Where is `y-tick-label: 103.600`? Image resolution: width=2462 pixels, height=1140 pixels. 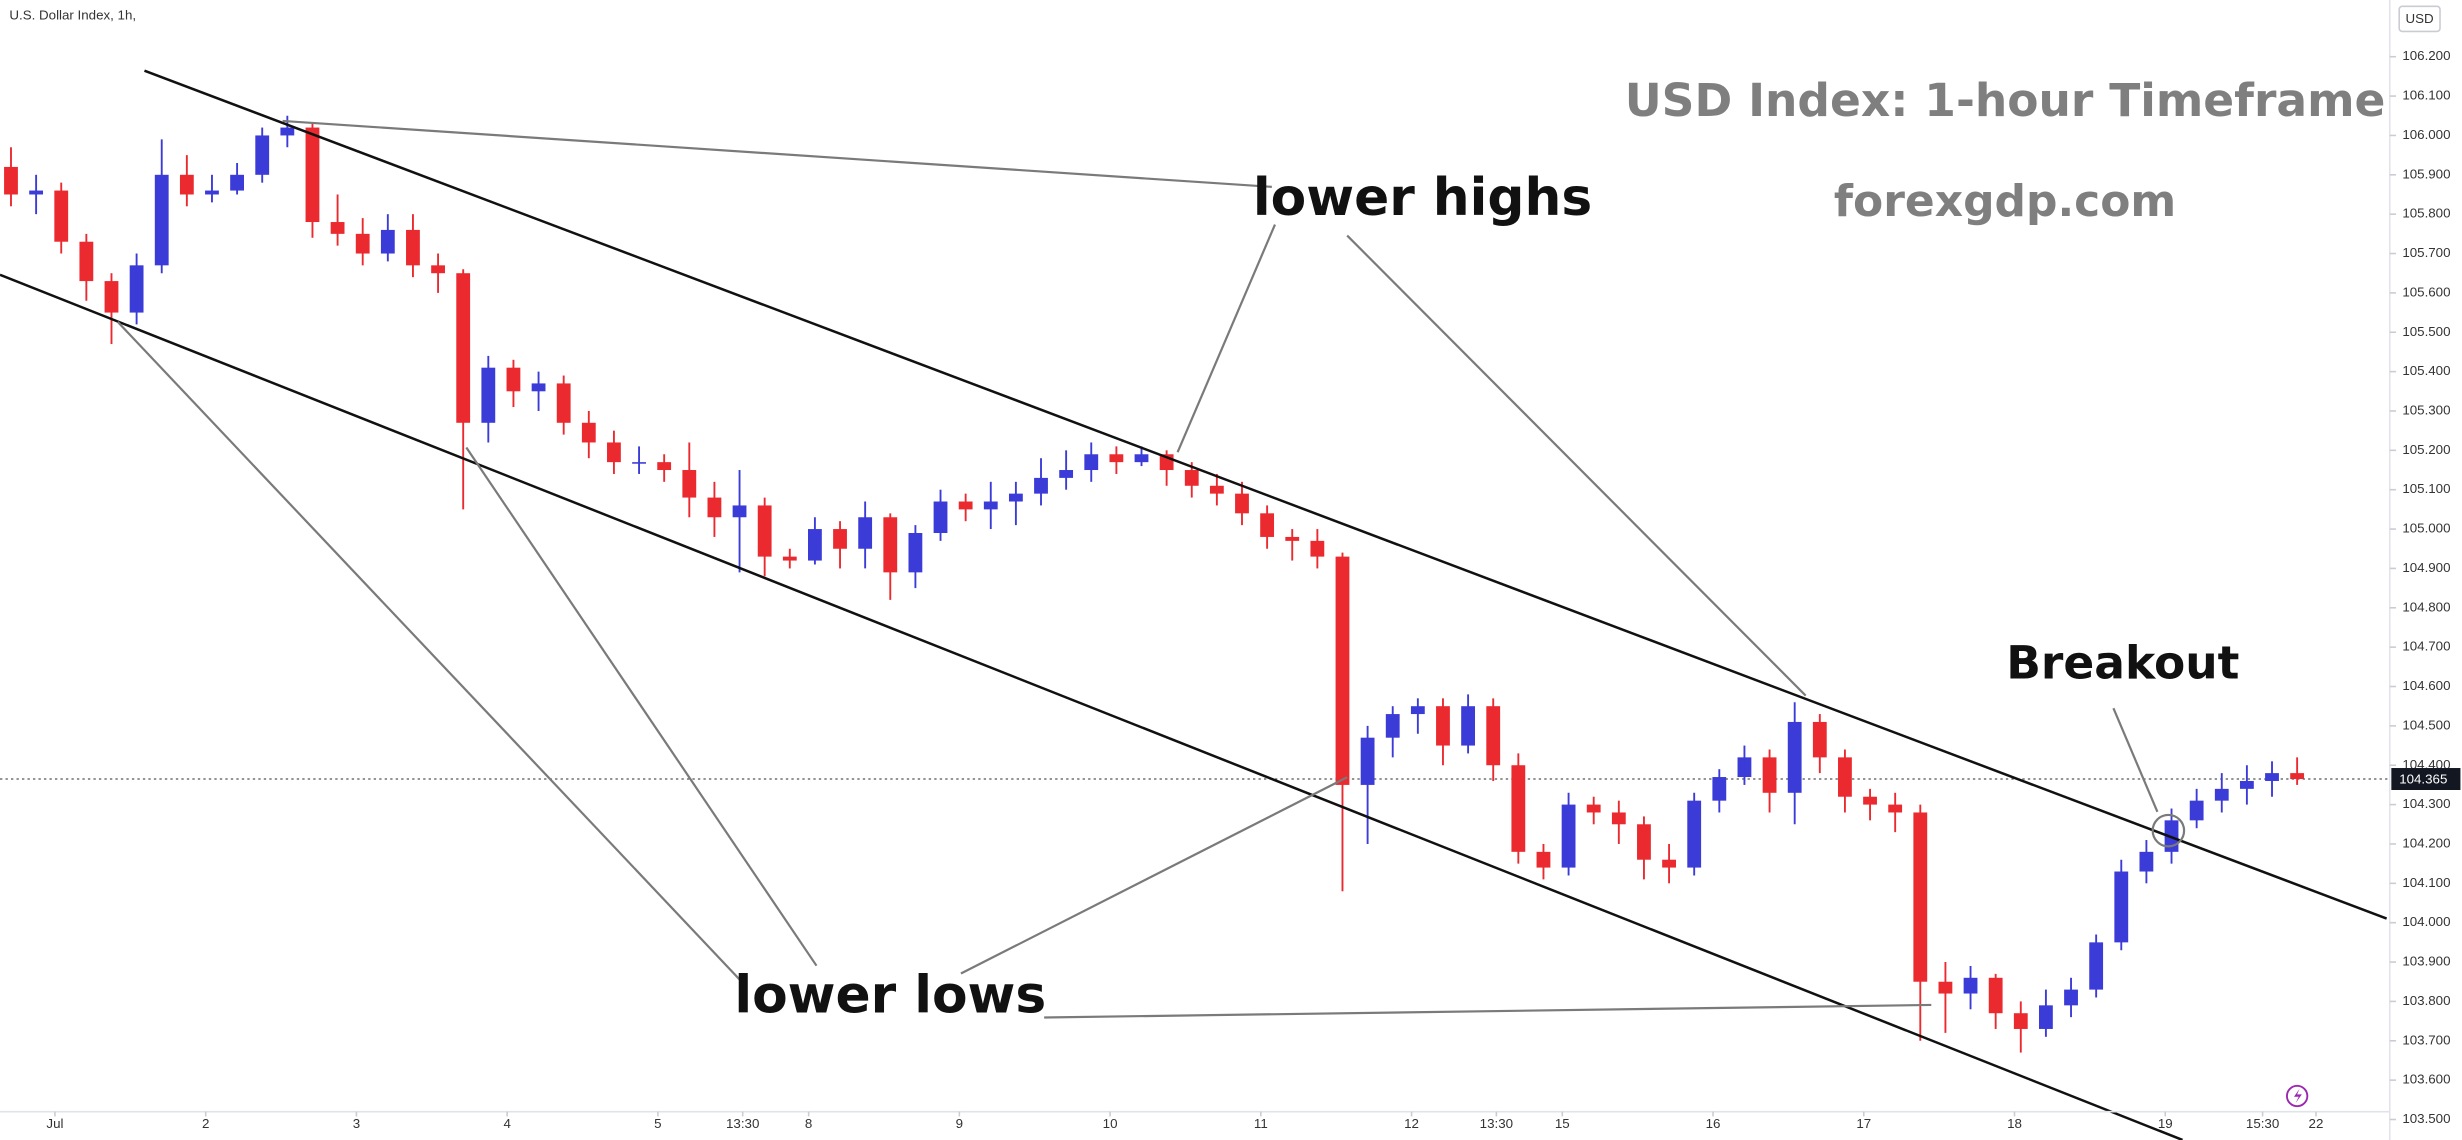
y-tick-label: 103.600 is located at coordinates (2426, 1079).